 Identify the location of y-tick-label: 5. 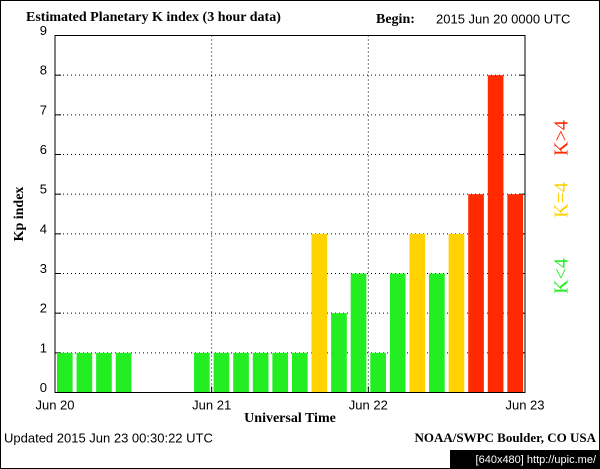
(43, 189).